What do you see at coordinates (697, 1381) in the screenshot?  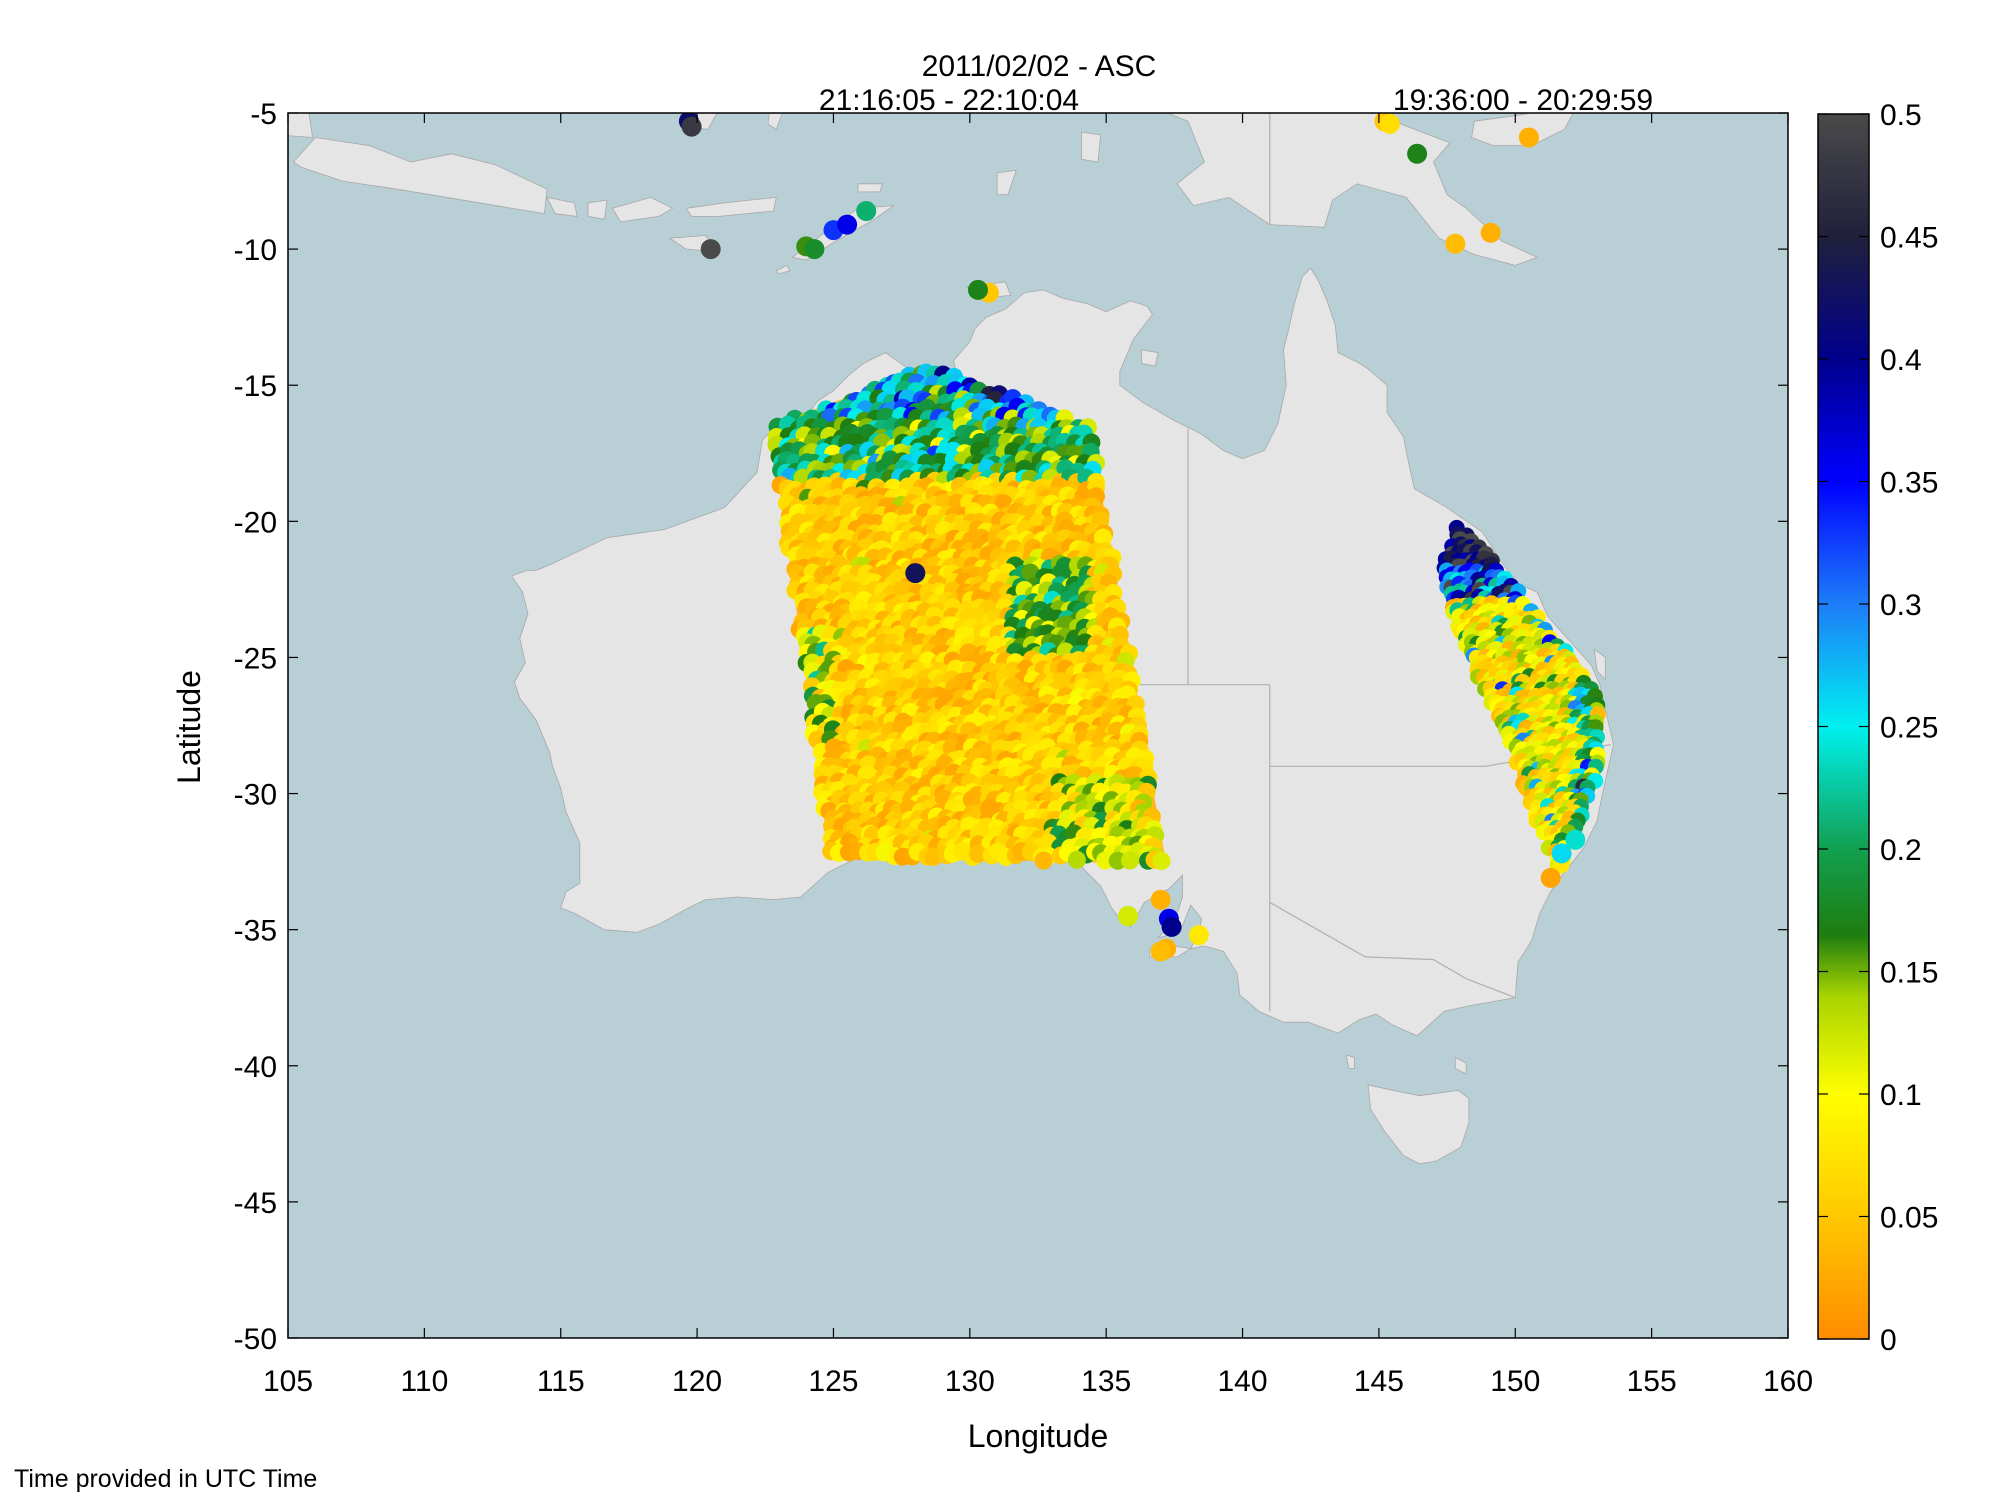 I see `x-tick-label: 120` at bounding box center [697, 1381].